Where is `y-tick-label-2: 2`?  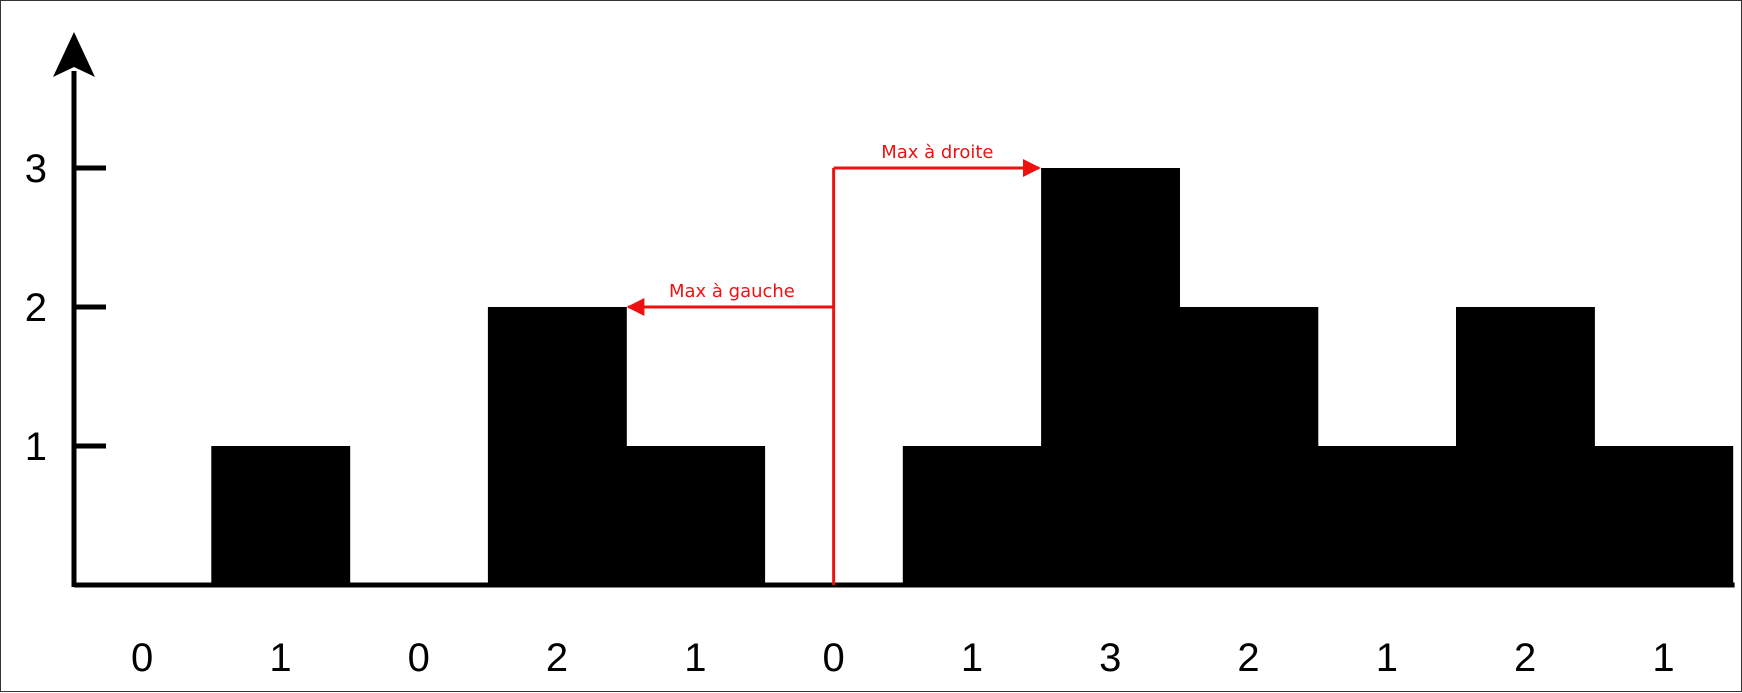
y-tick-label-2: 2 is located at coordinates (36, 308).